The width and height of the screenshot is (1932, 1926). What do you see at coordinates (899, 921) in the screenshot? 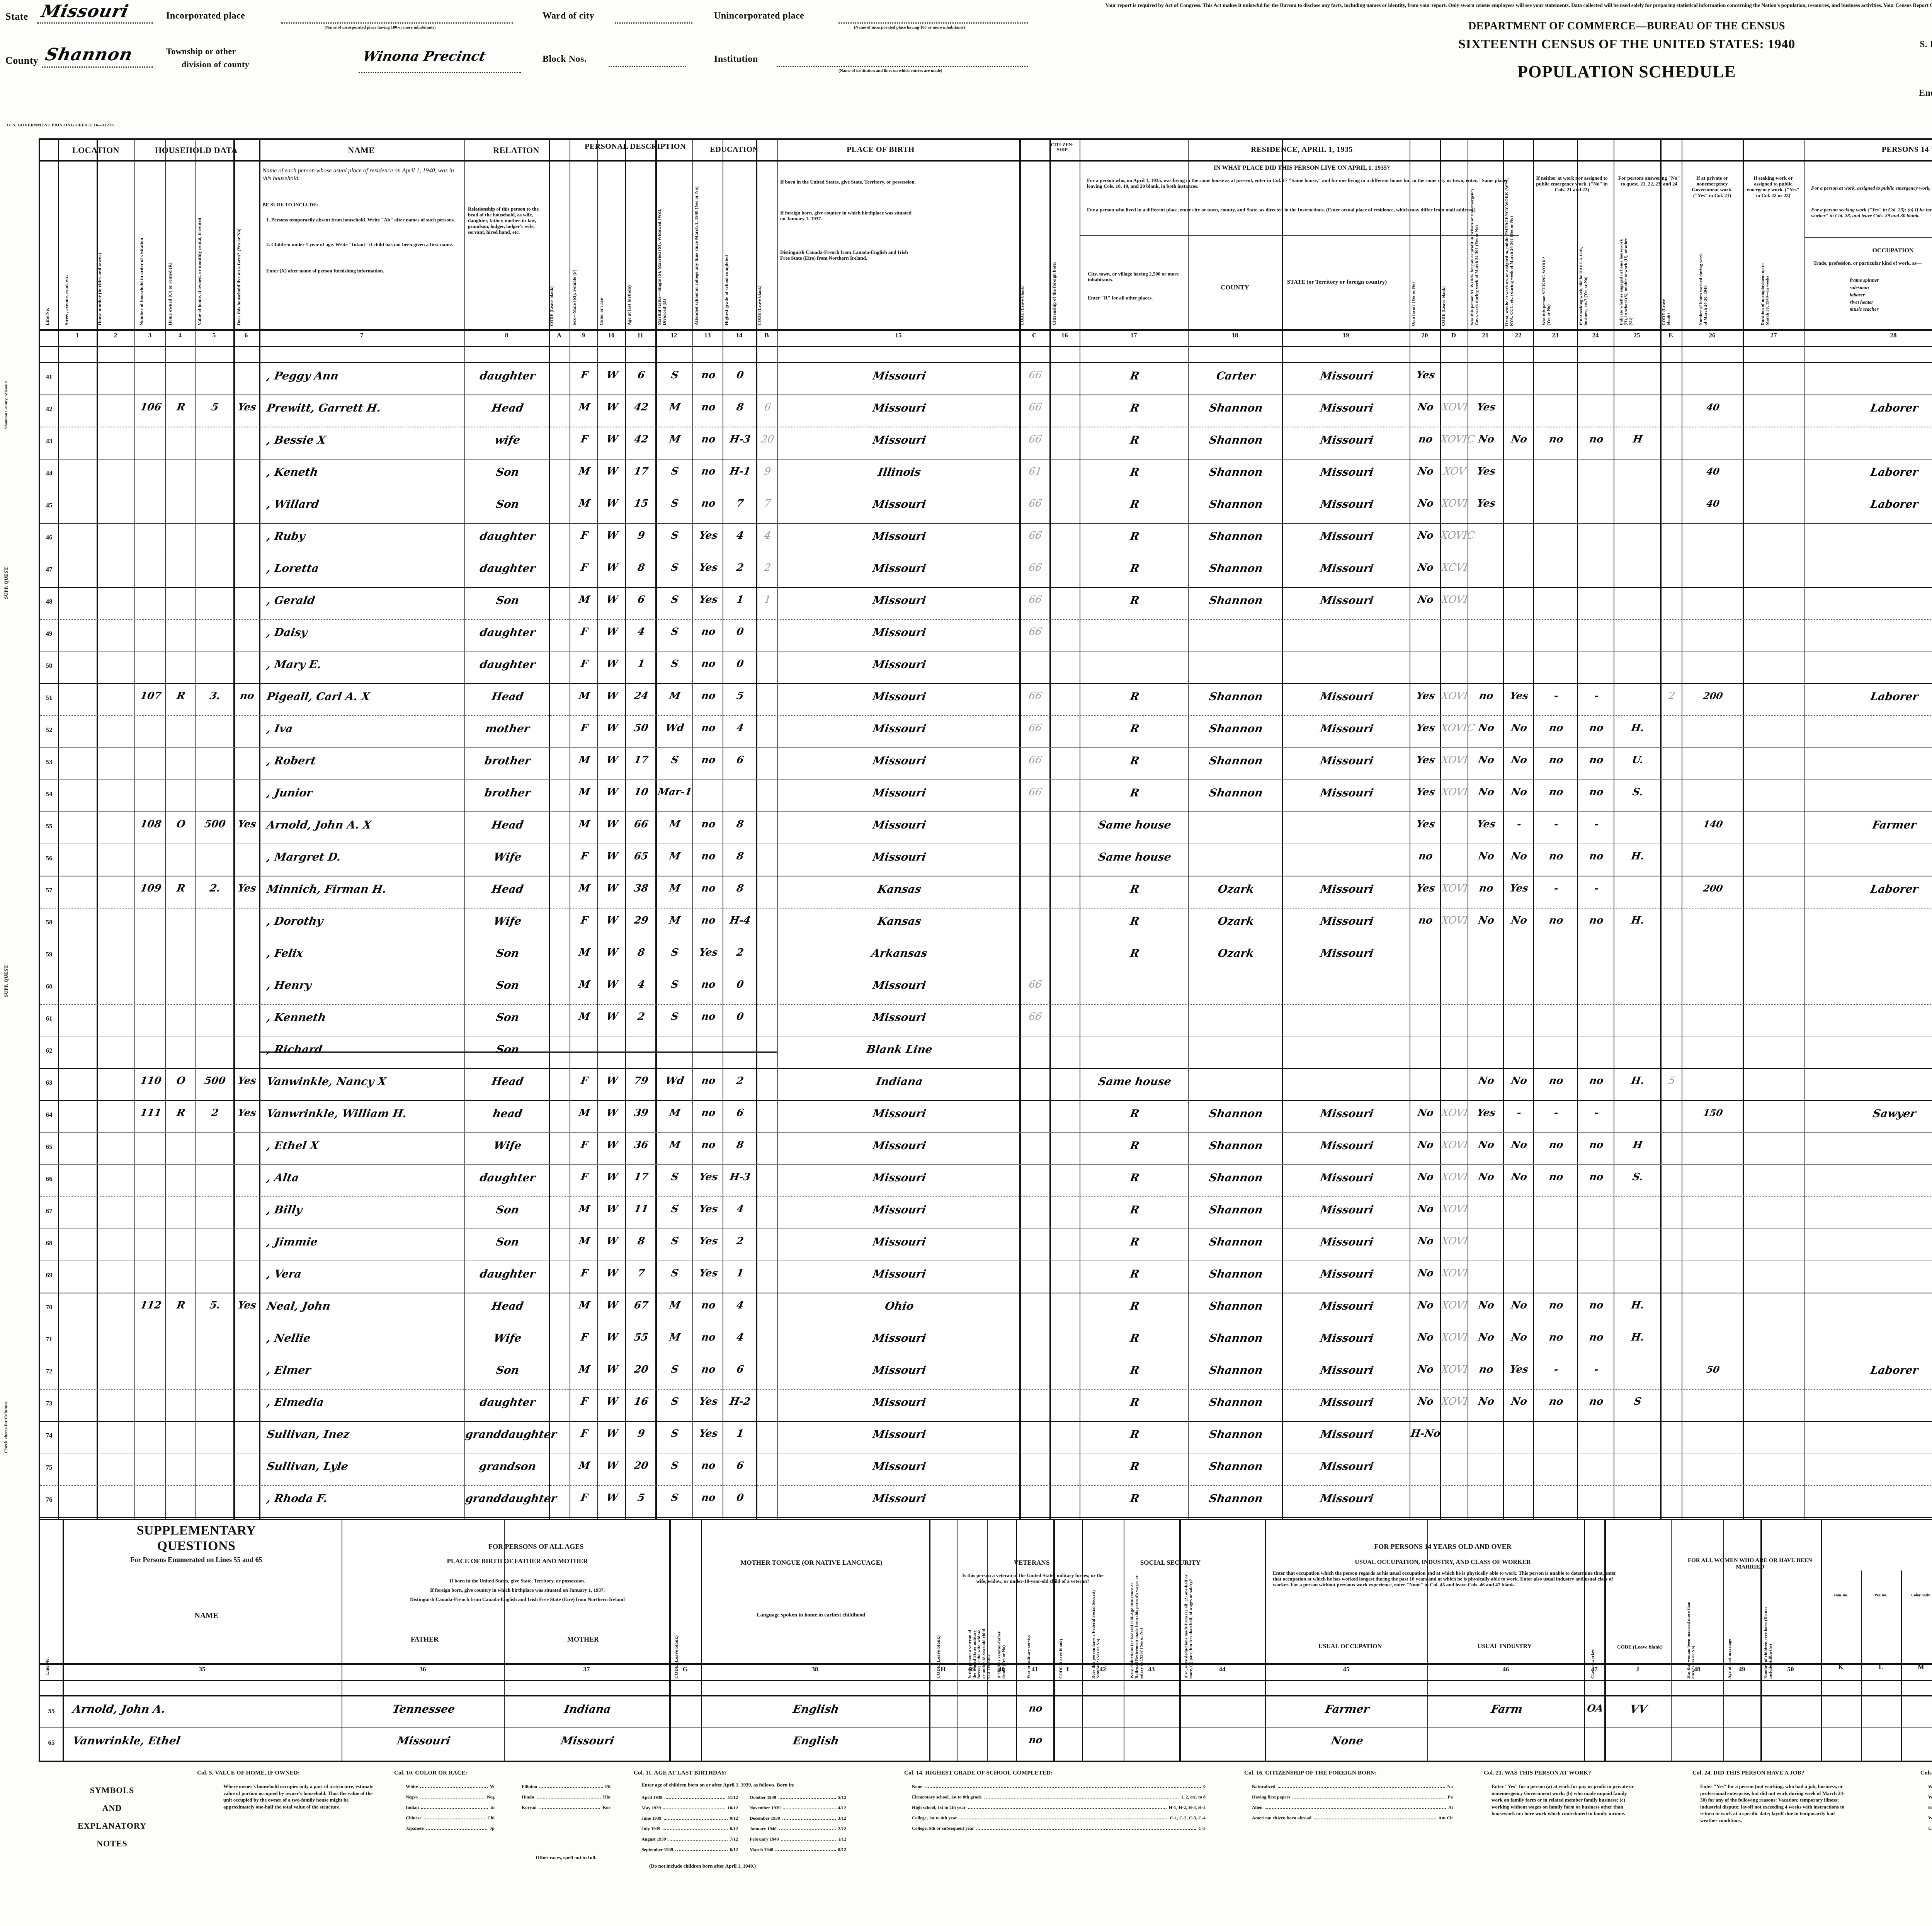
I see `cell-pob: Kansas` at bounding box center [899, 921].